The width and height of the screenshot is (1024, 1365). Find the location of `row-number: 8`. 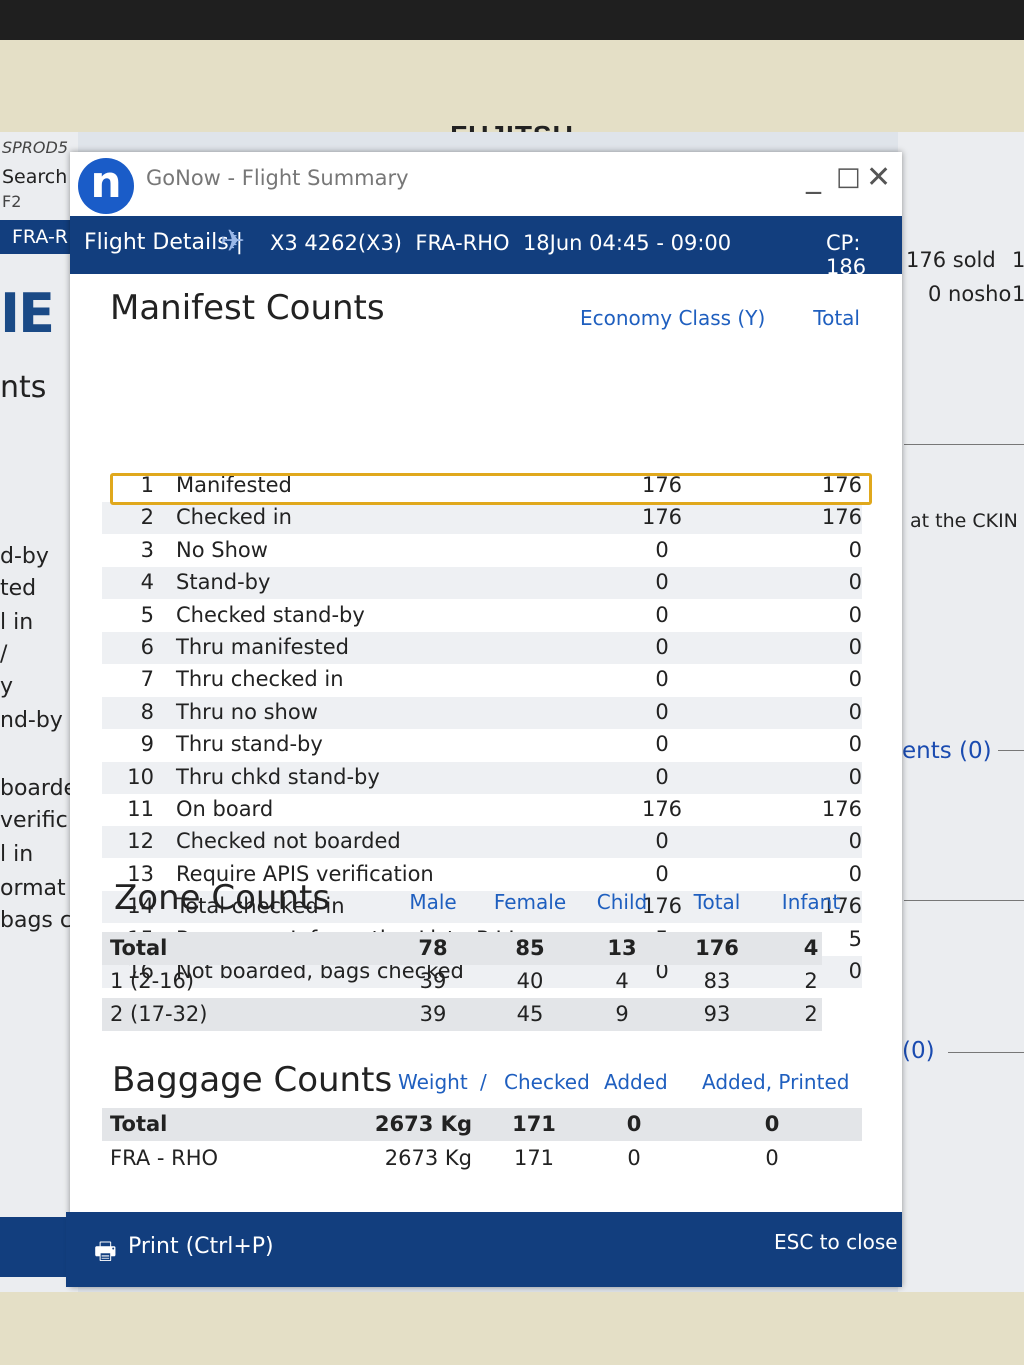

row-number: 8 is located at coordinates (147, 711).